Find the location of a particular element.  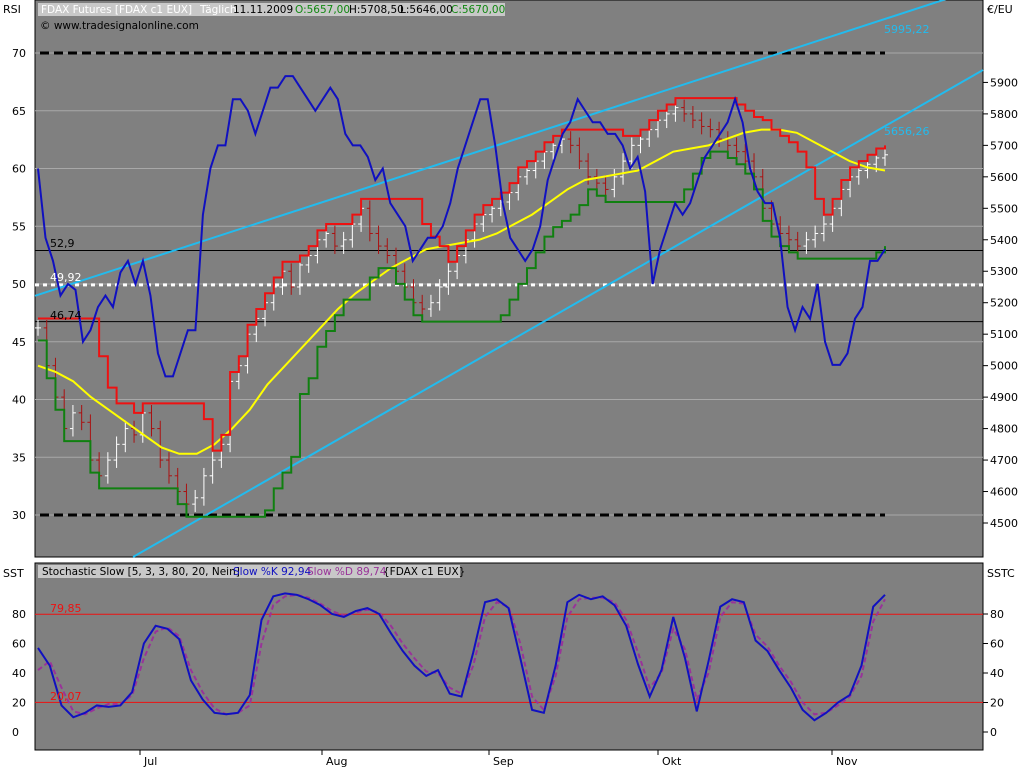

source-watermark: © www.tradesignalonline.com is located at coordinates (119, 26).